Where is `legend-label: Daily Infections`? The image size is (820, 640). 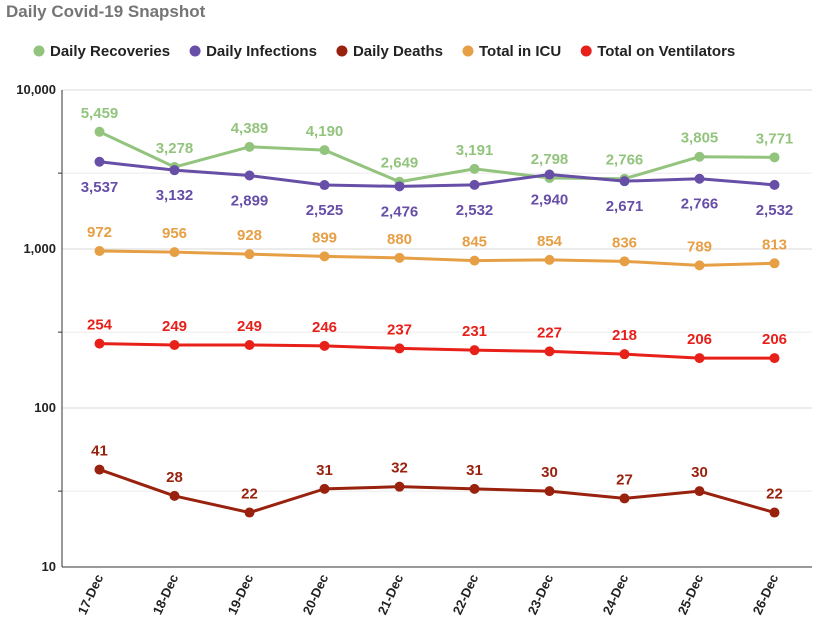
legend-label: Daily Infections is located at coordinates (261, 51).